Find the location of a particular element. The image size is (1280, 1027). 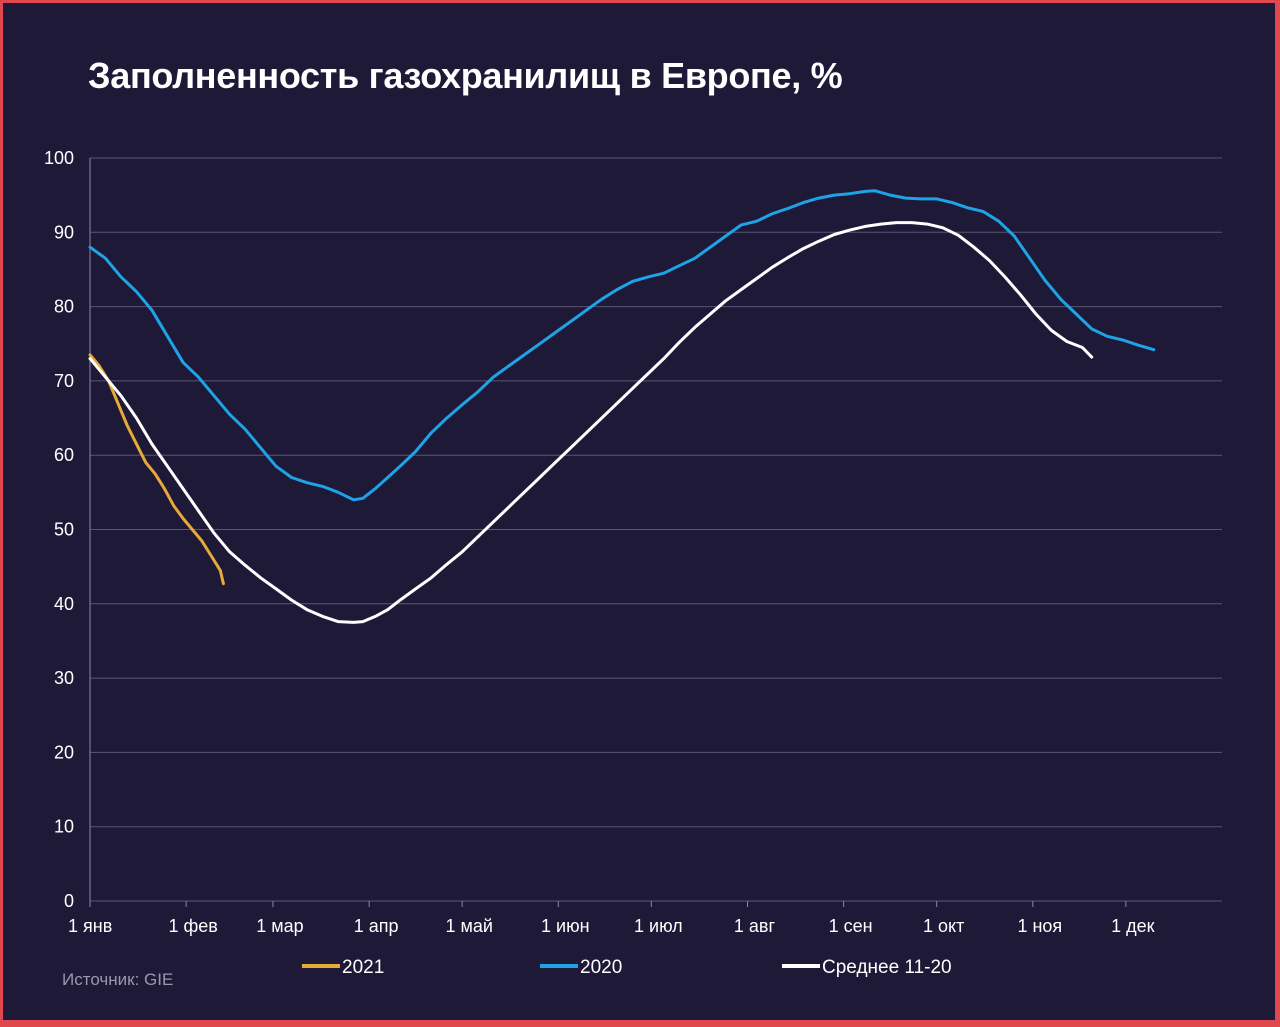

y-tick-label: 100 is located at coordinates (59, 158).